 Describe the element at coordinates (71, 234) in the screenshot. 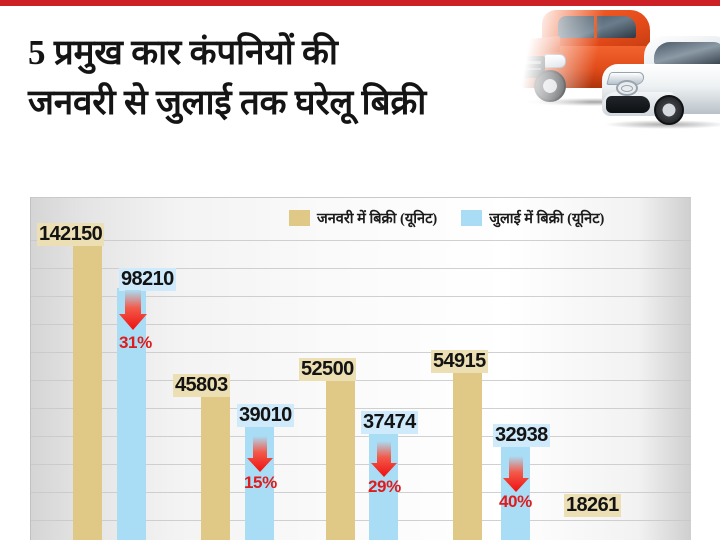

I see `bar-value-jan-1: 142150` at that location.